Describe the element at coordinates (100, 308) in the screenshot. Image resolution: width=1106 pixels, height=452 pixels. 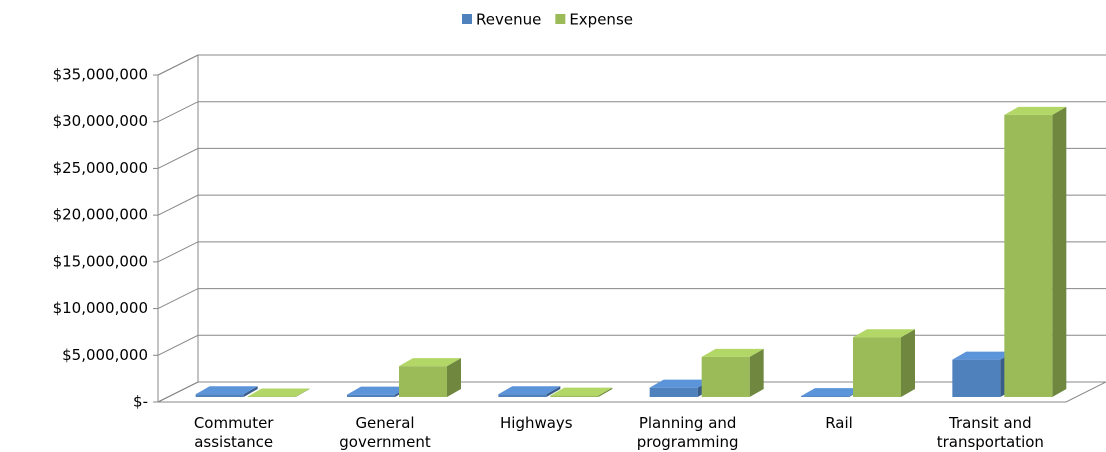
I see `y-tick-label: $10,000,000` at that location.